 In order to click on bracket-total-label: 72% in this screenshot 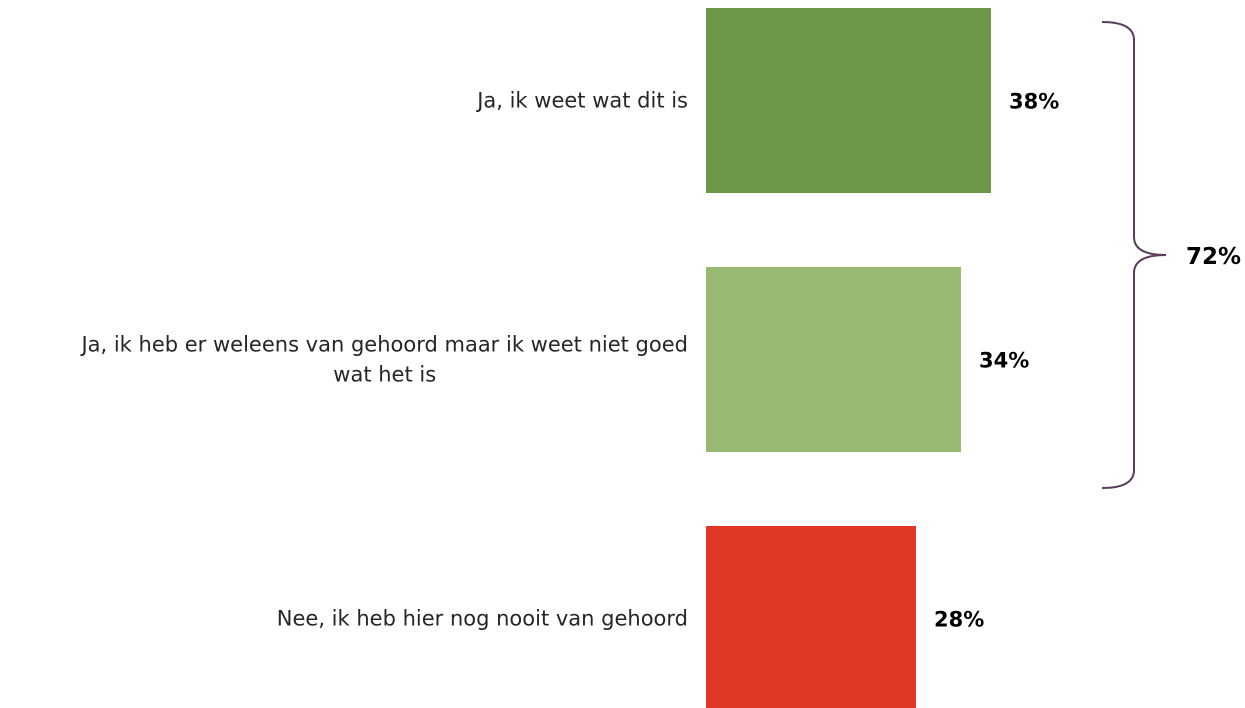, I will do `click(1213, 257)`.